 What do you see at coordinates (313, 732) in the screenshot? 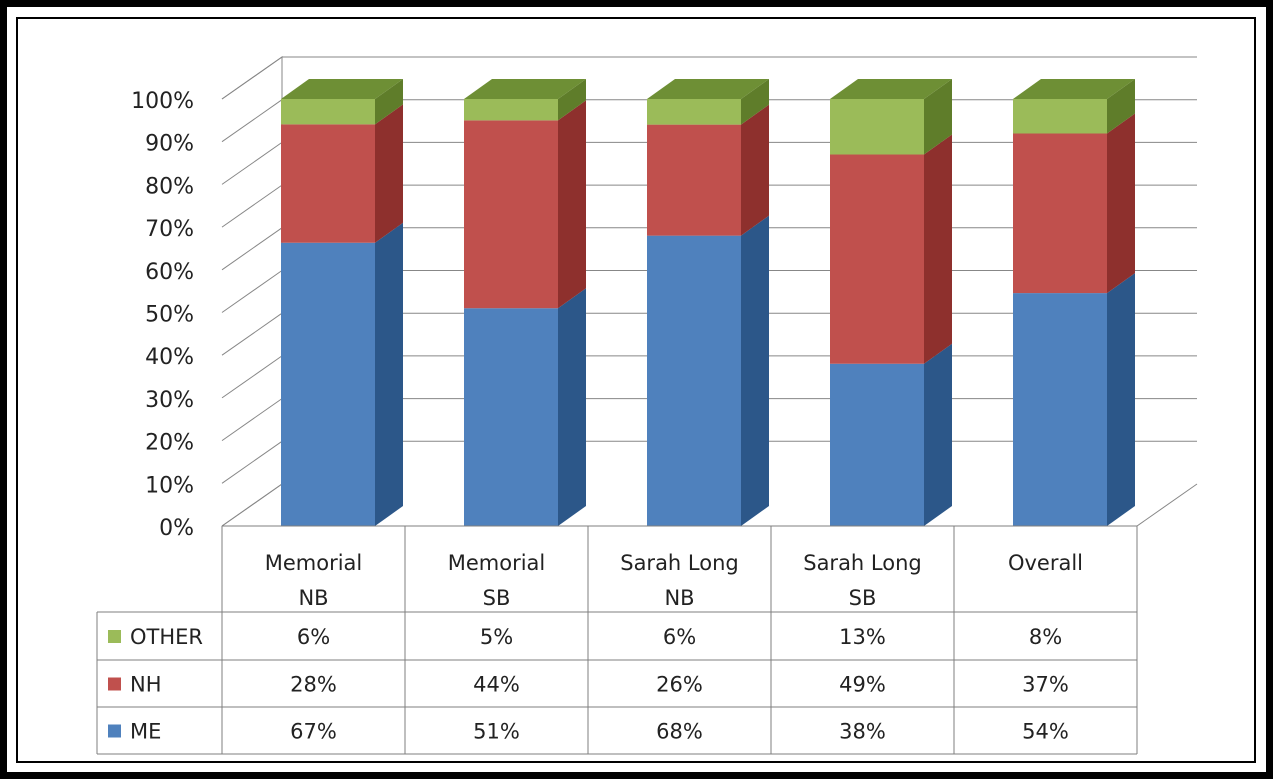
I see `table-cell-value: 67%` at bounding box center [313, 732].